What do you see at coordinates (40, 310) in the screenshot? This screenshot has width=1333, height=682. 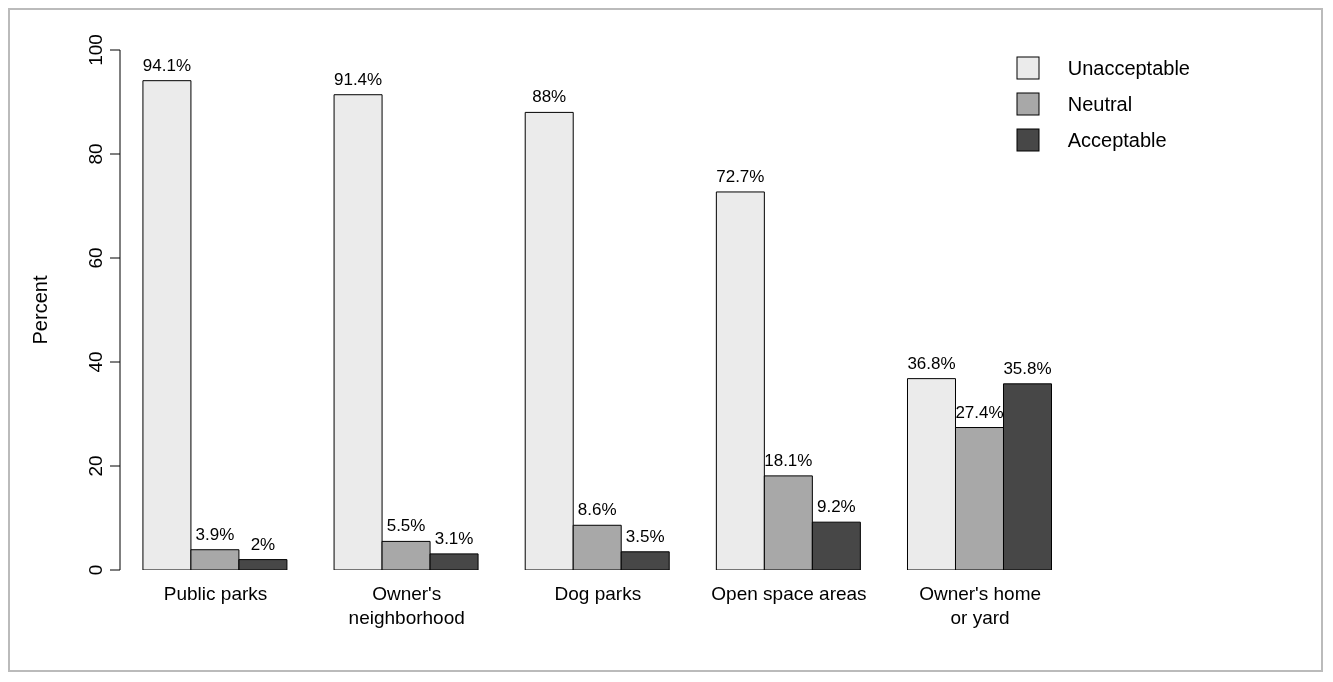 I see `y-axis-title: Percent` at bounding box center [40, 310].